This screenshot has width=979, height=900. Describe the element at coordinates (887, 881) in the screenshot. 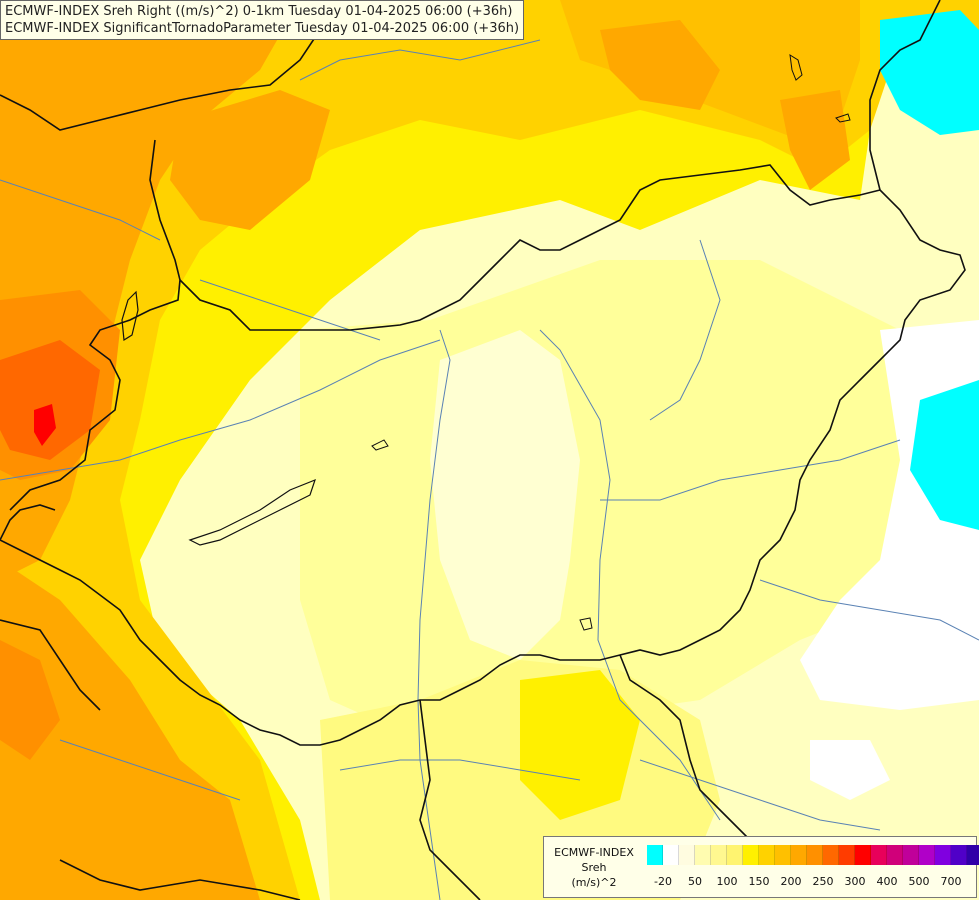

I see `legend-tick-label: 400` at that location.